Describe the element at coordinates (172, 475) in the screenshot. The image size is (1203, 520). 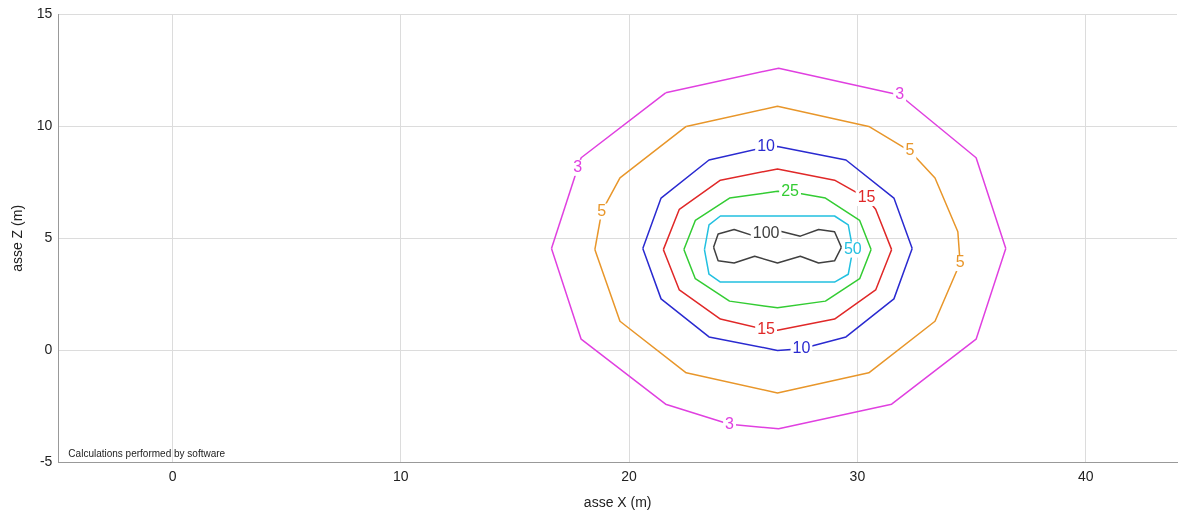
I see `x-tick-label: 0` at that location.